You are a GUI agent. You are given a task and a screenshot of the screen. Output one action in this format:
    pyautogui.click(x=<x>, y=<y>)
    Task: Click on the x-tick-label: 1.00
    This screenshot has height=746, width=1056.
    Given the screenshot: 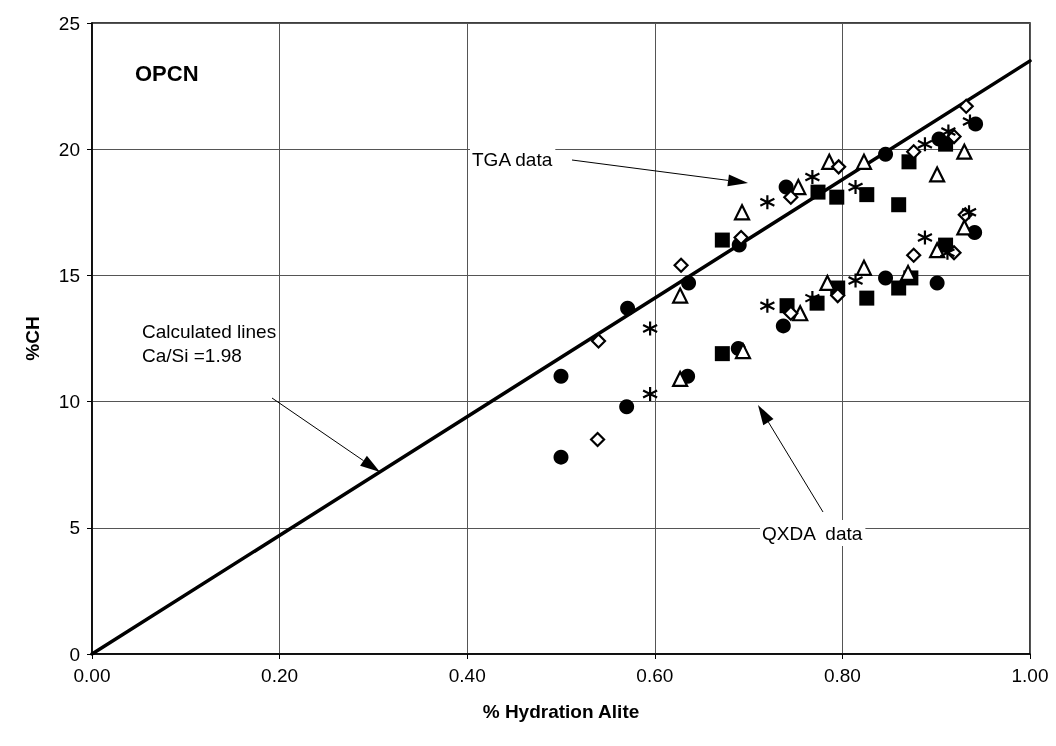 What is the action you would take?
    pyautogui.click(x=1030, y=675)
    